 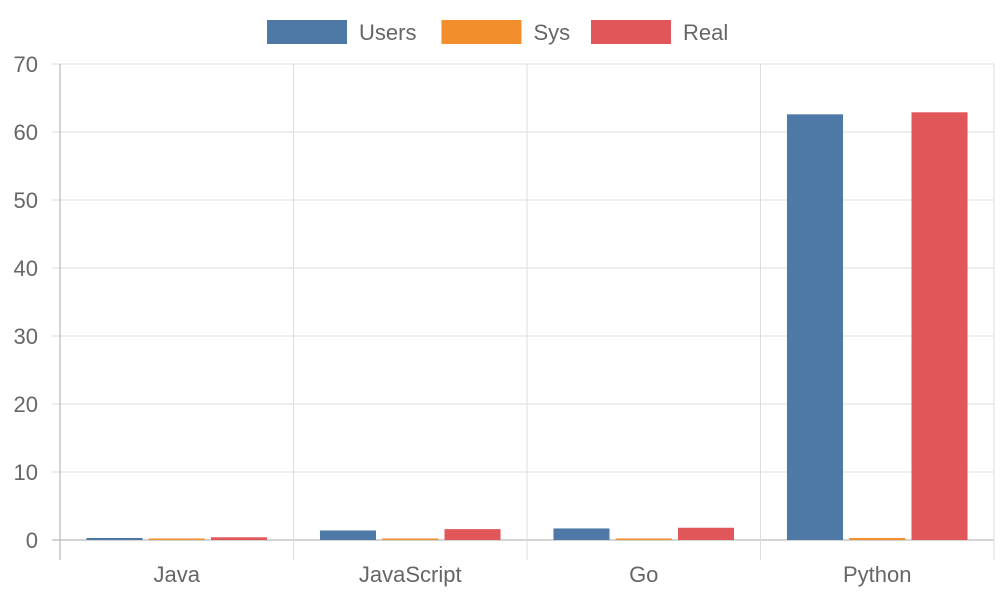 What do you see at coordinates (472, 534) in the screenshot?
I see `bar-real-javascript` at bounding box center [472, 534].